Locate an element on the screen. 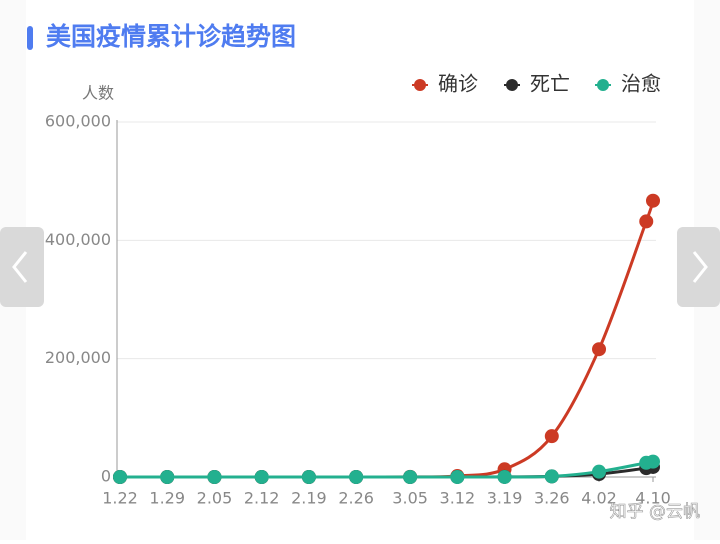 The image size is (720, 544). legend-label: 确诊 is located at coordinates (458, 84).